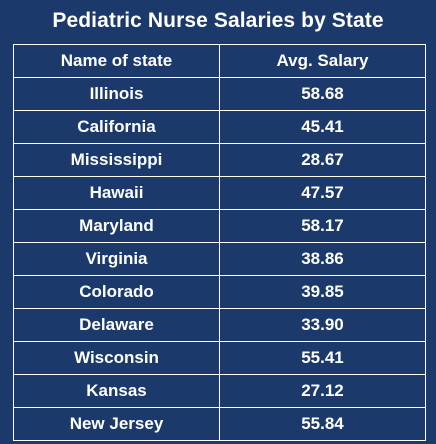 The width and height of the screenshot is (436, 444). I want to click on salary-cell: 39.85, so click(322, 292).